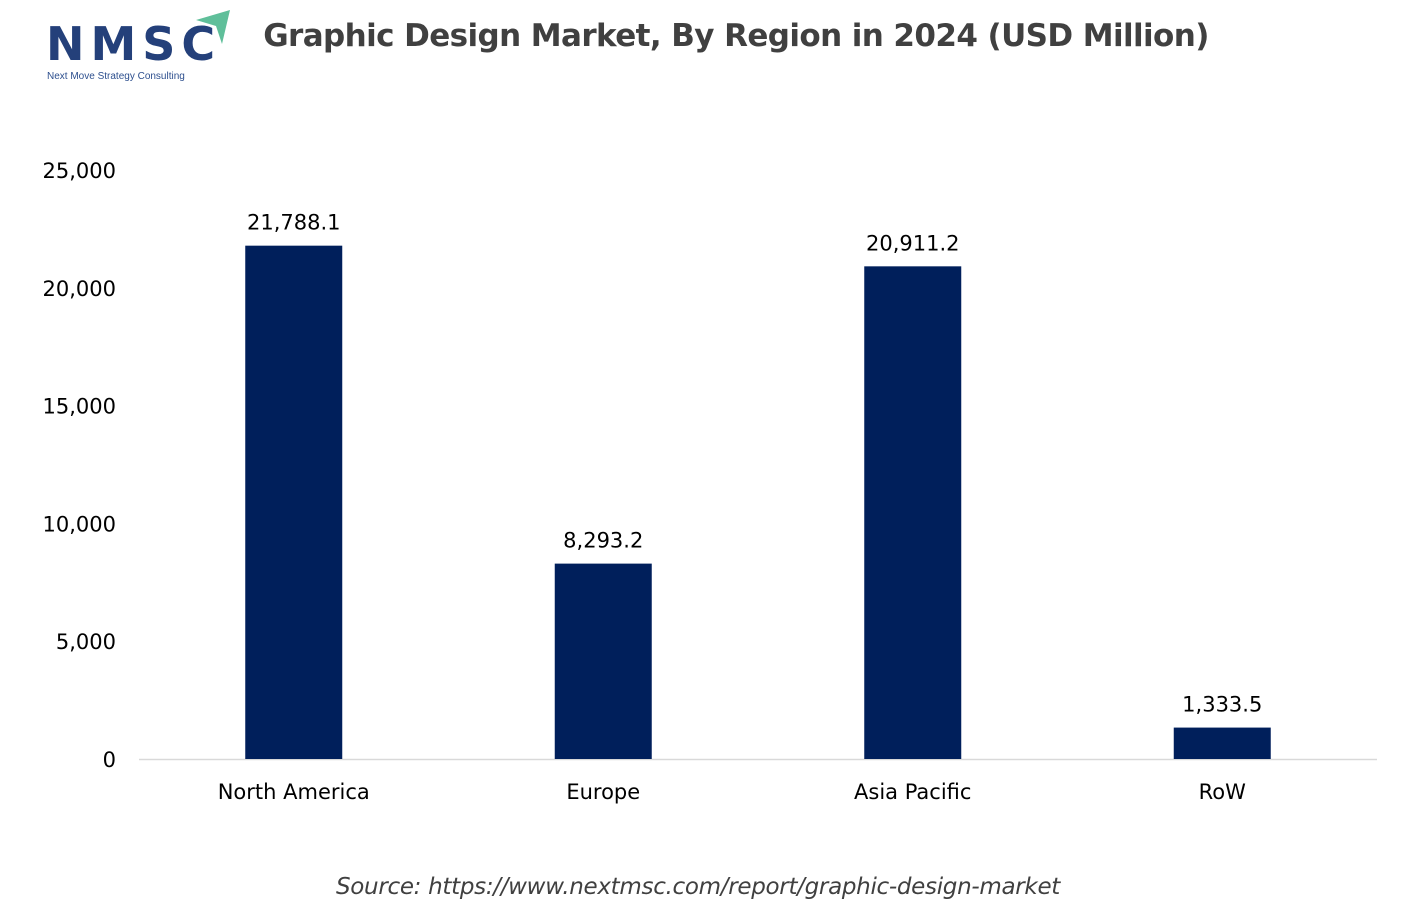 Image resolution: width=1426 pixels, height=922 pixels. Describe the element at coordinates (1222, 792) in the screenshot. I see `x-tick-label: RoW` at that location.